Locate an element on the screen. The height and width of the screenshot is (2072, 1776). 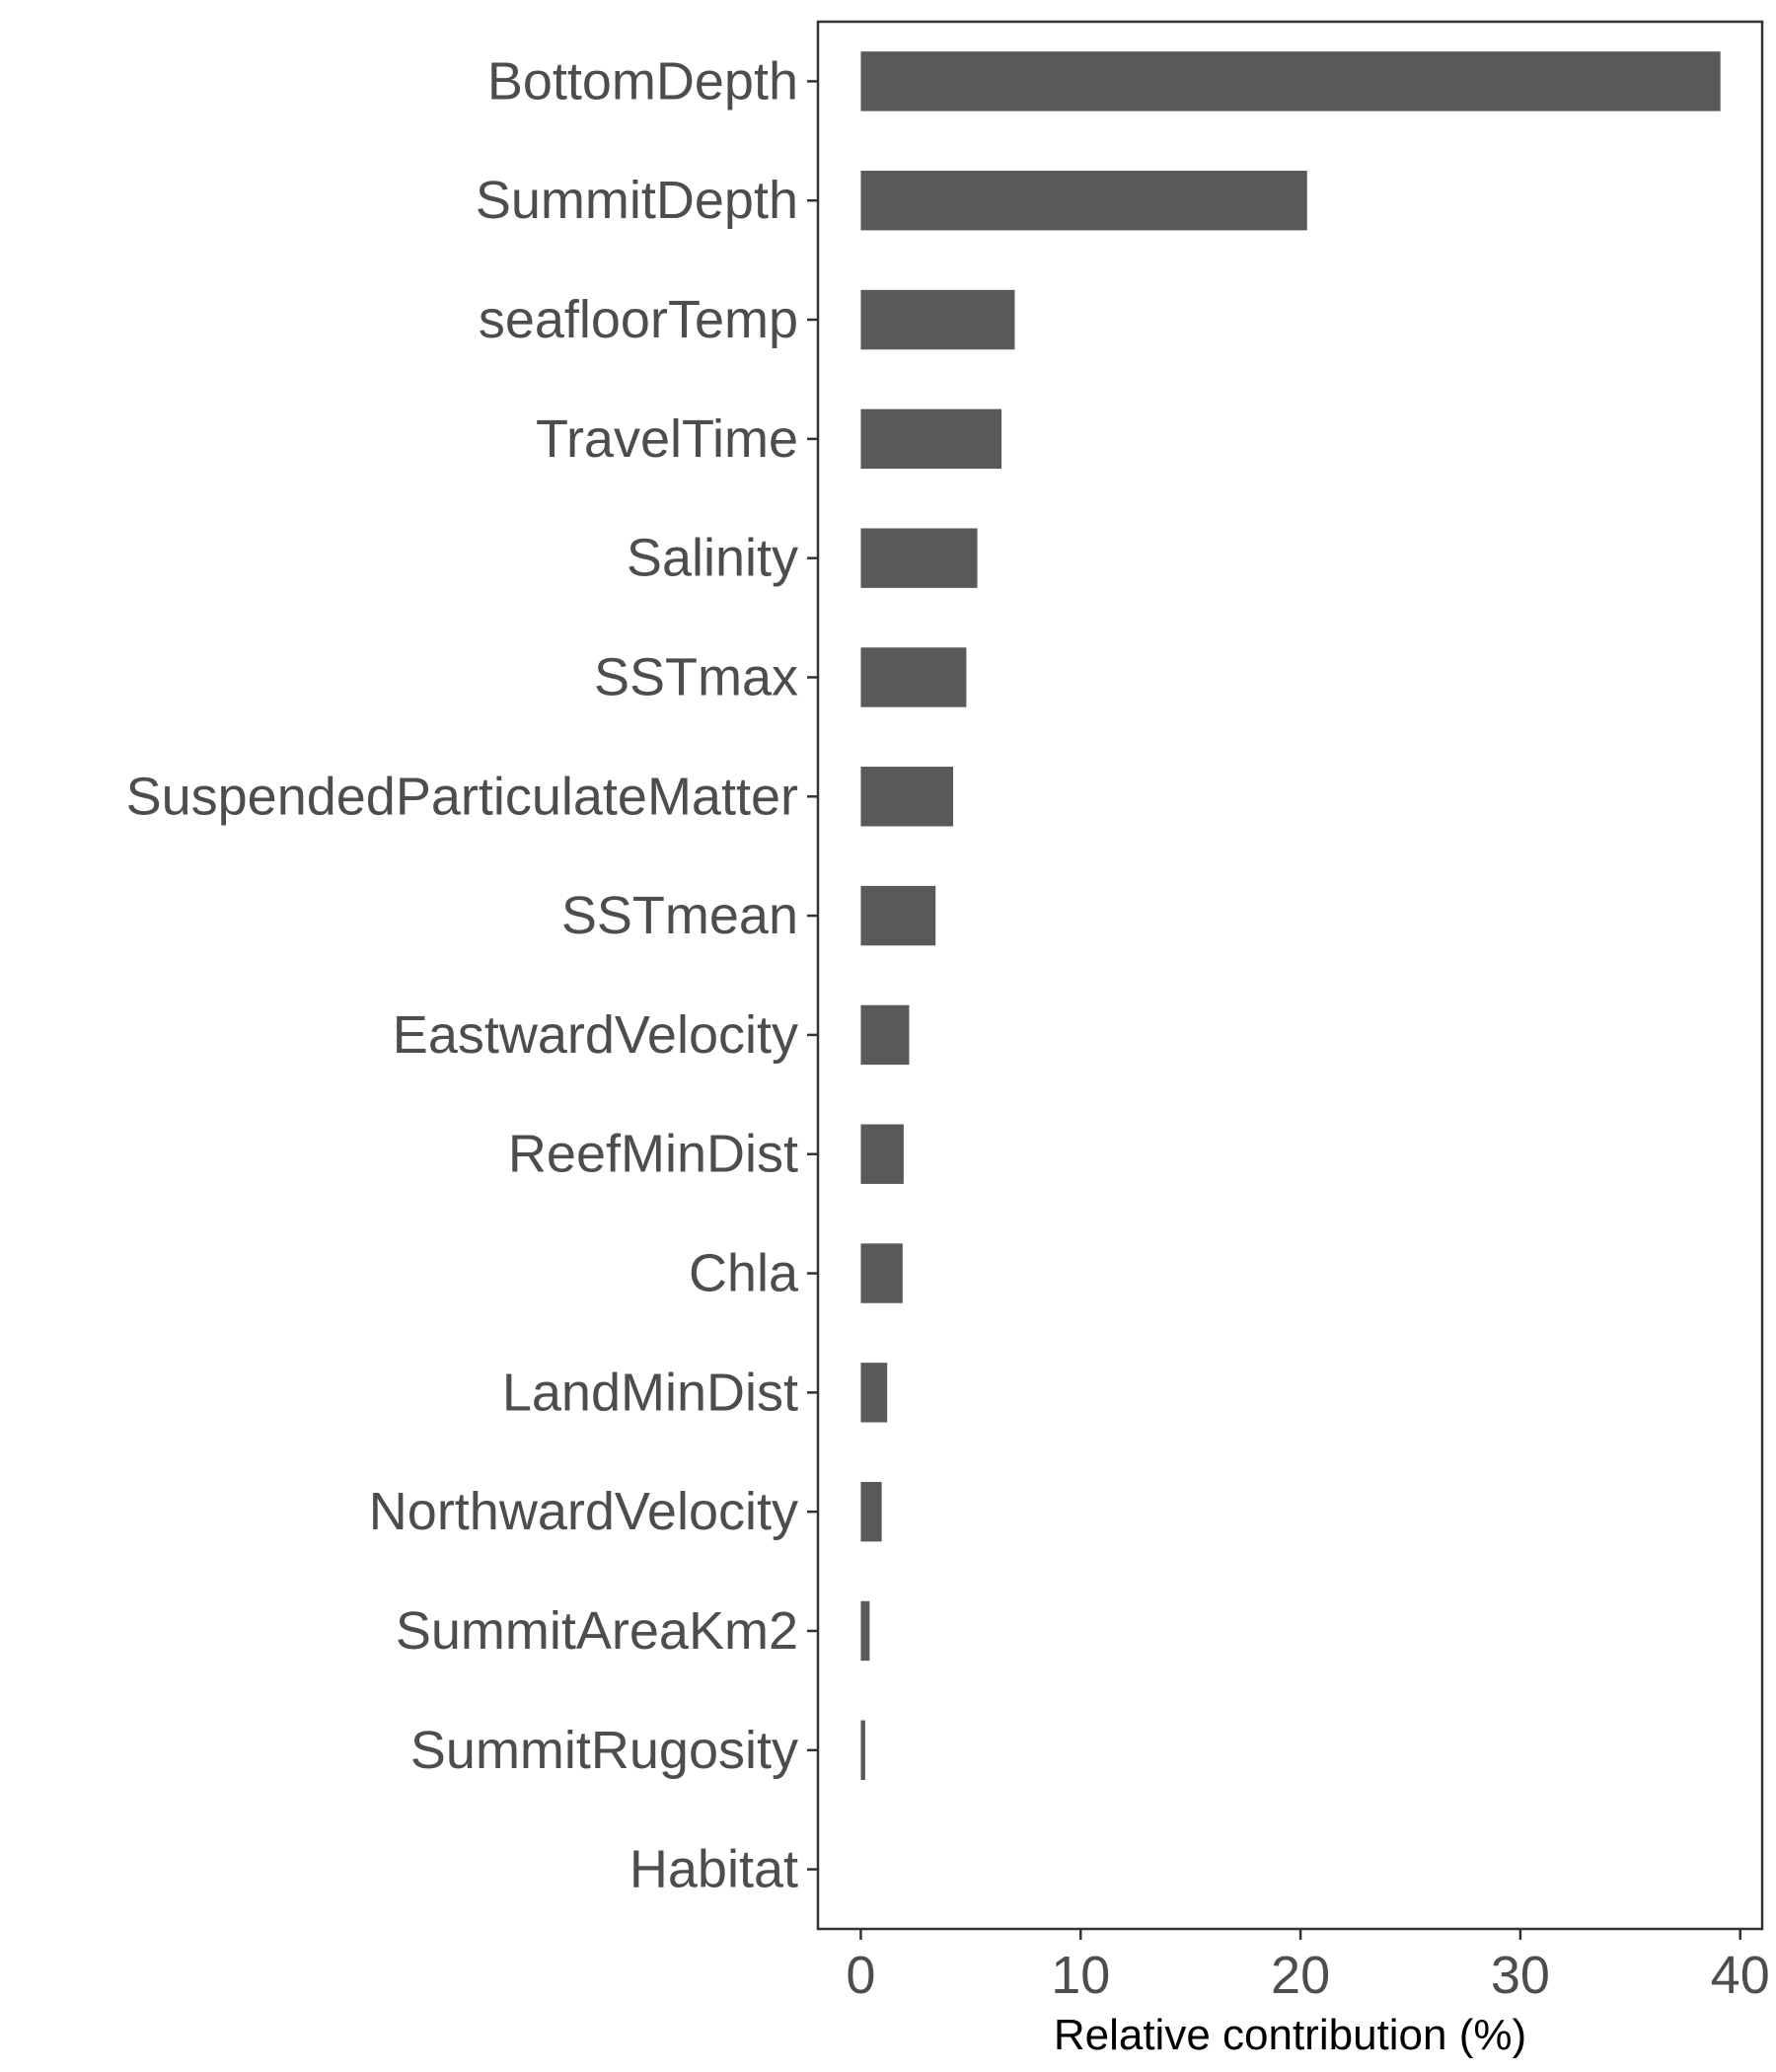
bar-SummitAreaKm2 is located at coordinates (865, 1631).